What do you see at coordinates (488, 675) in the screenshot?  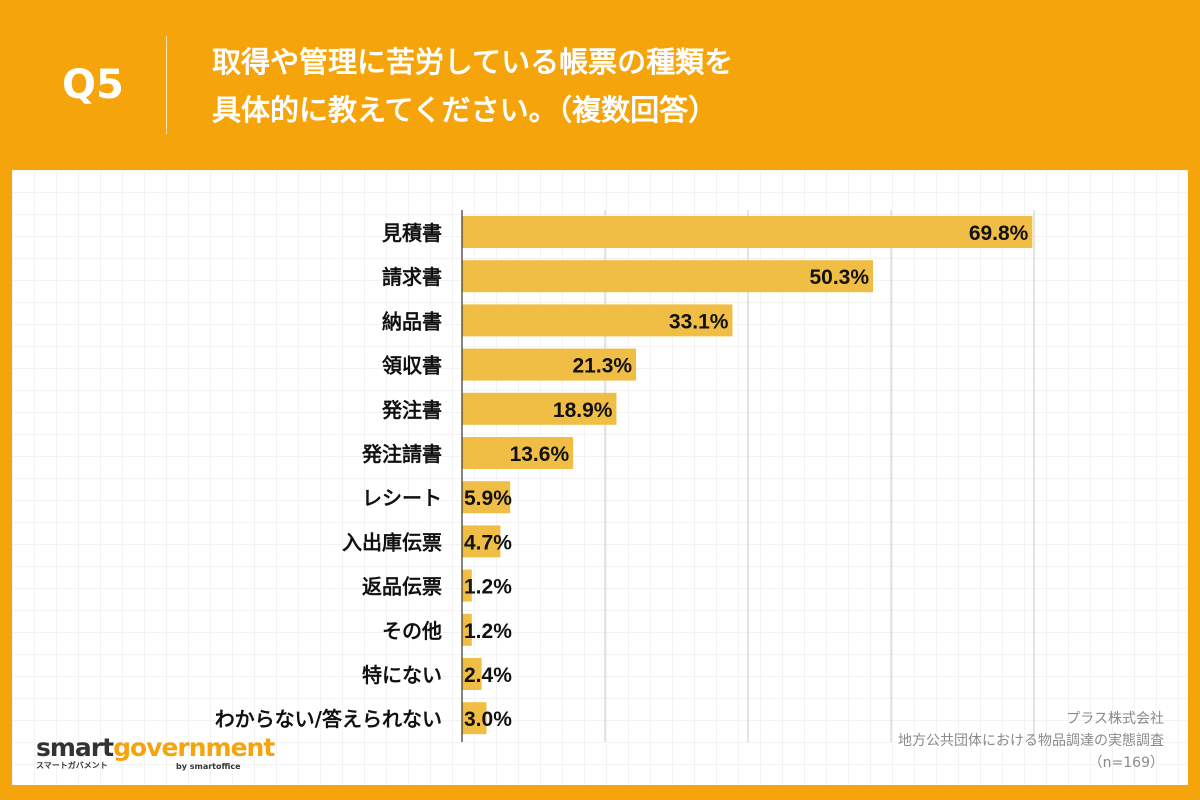 I see `data-label: 2.4%` at bounding box center [488, 675].